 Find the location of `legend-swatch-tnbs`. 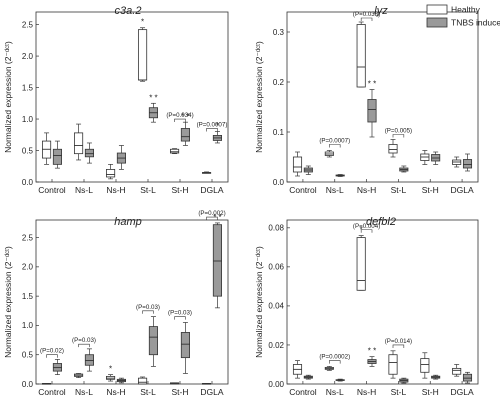

legend-swatch-tnbs is located at coordinates (437, 22).